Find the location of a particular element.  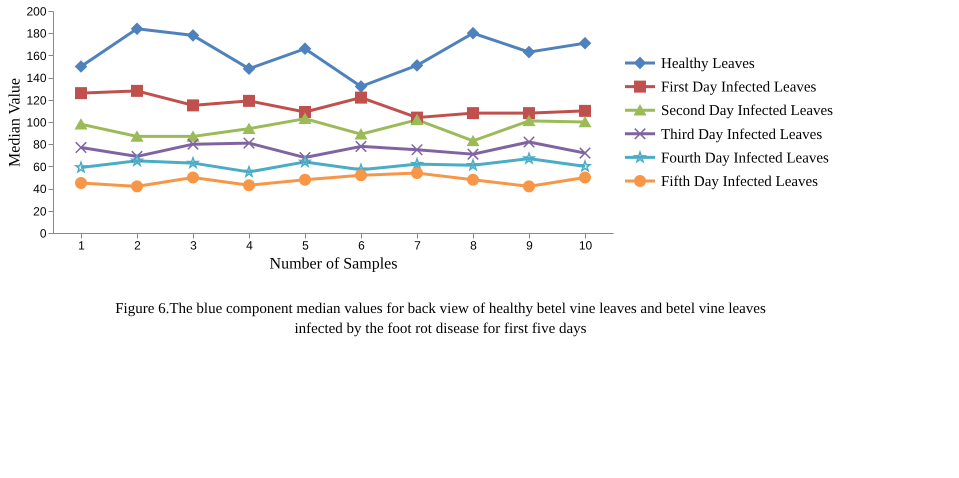

y-tick-label: 40 is located at coordinates (40, 189).